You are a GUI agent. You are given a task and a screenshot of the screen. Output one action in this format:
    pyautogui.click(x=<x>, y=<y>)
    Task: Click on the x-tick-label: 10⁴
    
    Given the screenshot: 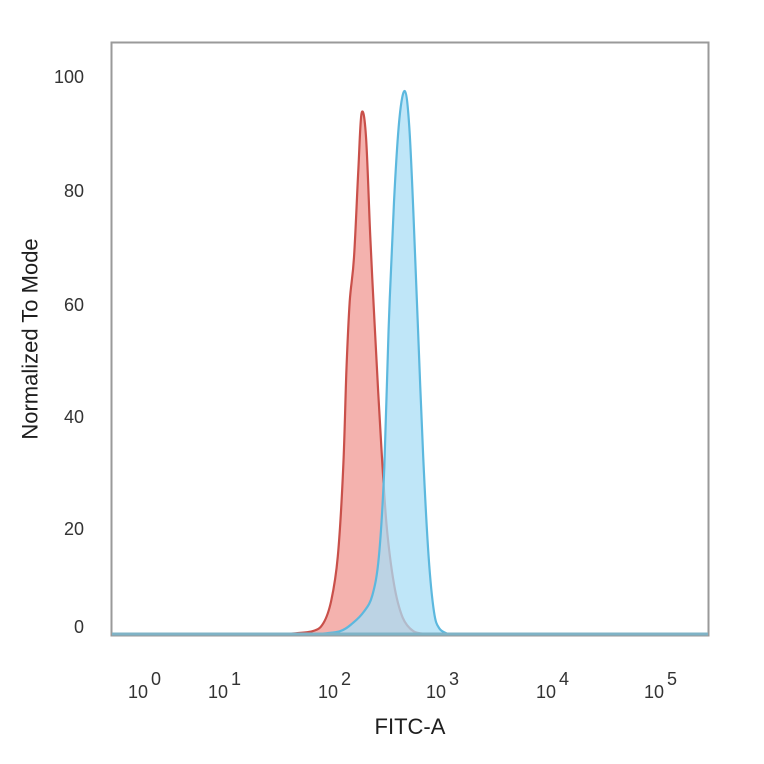 What is the action you would take?
    pyautogui.click(x=553, y=685)
    